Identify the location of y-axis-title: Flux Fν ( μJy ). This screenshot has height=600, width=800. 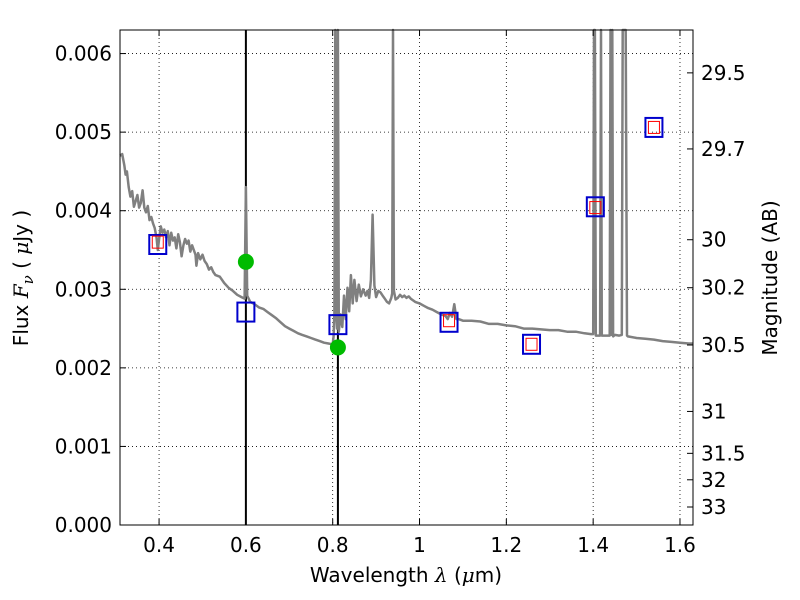
(23, 278).